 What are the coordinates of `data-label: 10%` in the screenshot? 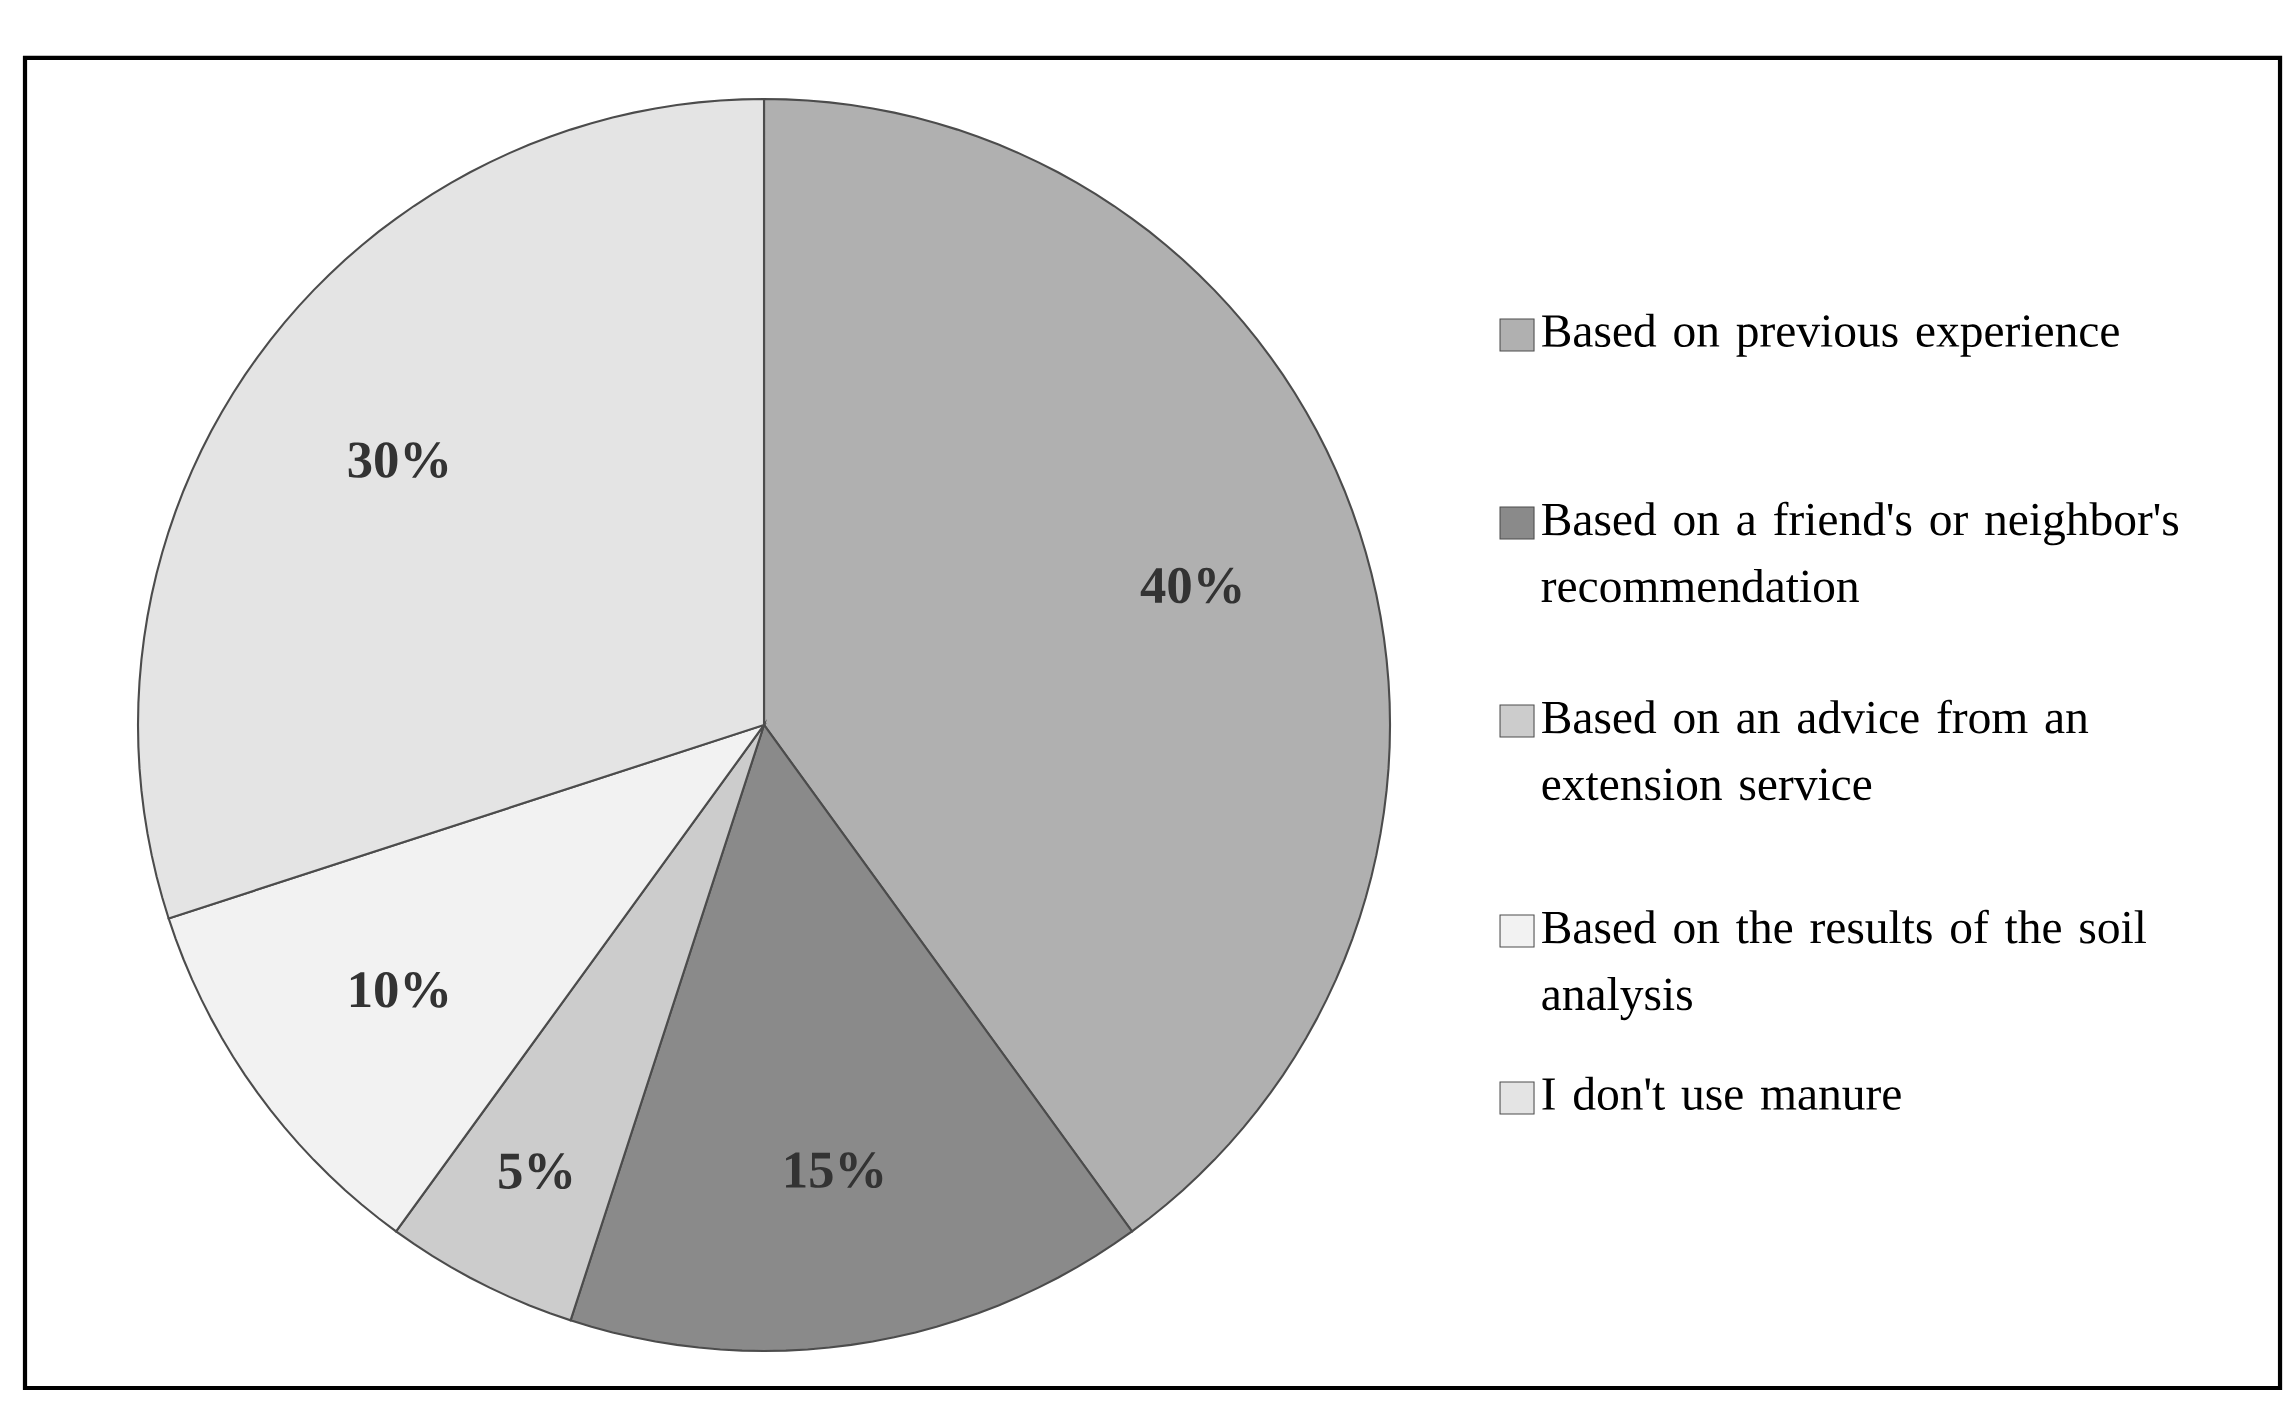 It's located at (399, 990).